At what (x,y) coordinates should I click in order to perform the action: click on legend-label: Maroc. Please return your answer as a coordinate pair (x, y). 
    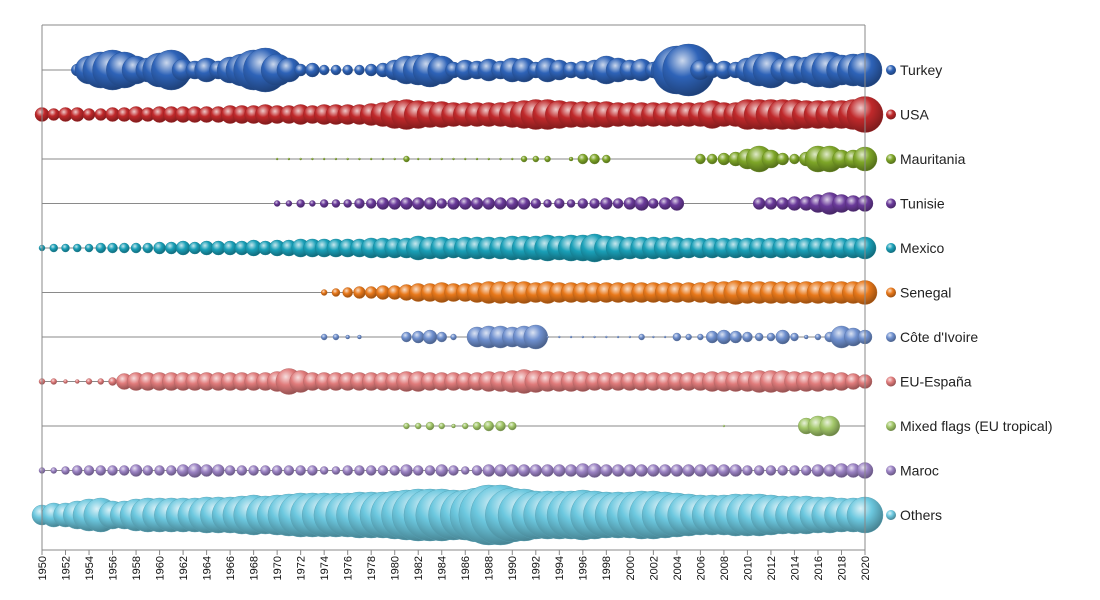
    Looking at the image, I should click on (919, 471).